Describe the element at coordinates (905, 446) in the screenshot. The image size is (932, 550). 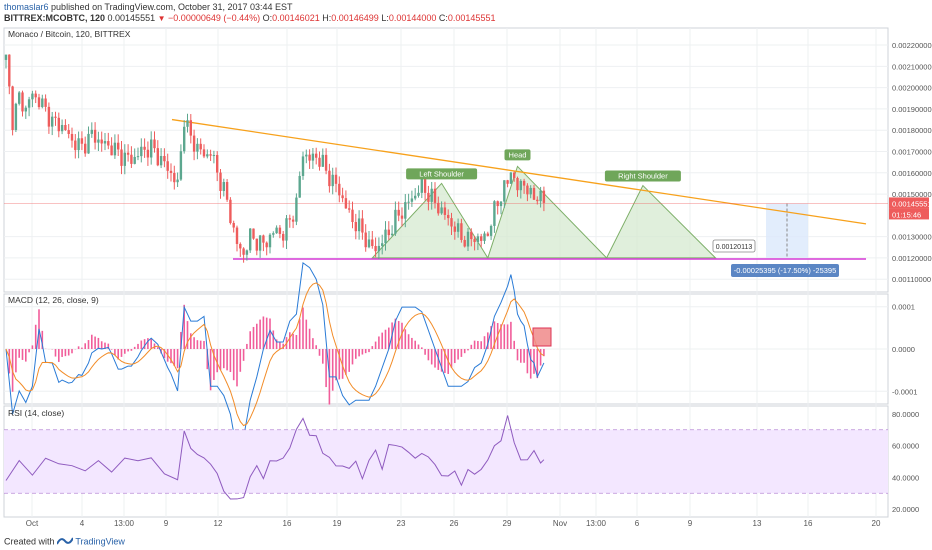
I see `rsi-tick-label: 60.0000` at that location.